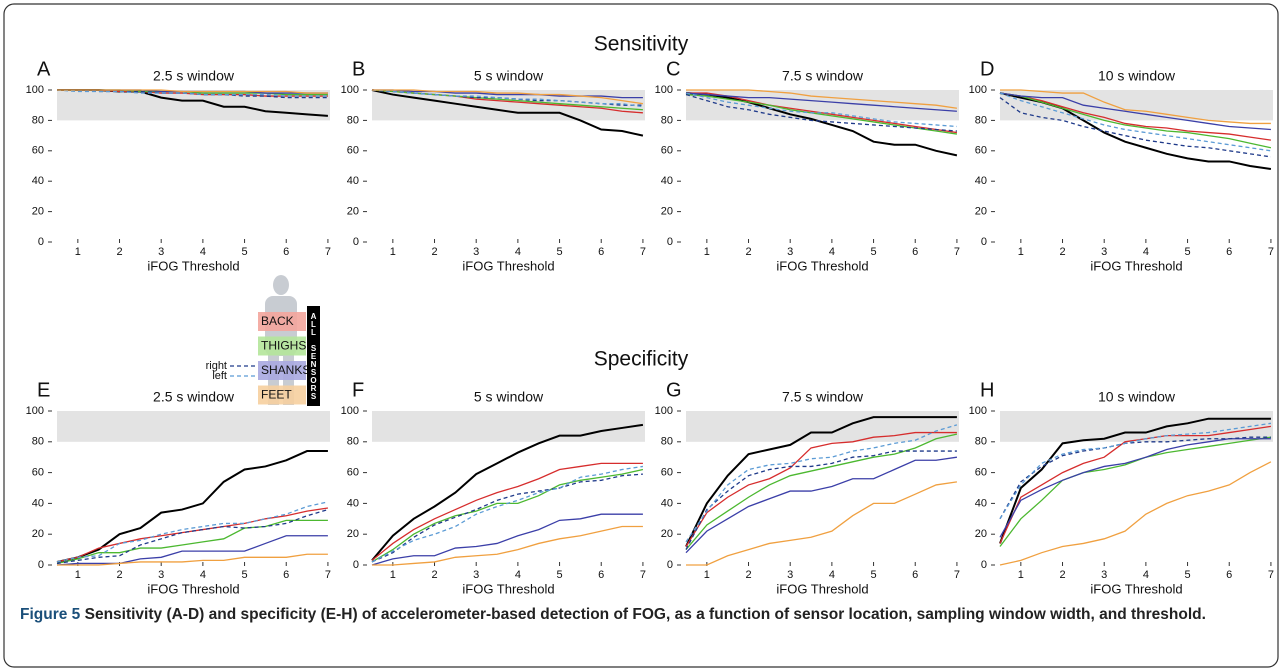 The height and width of the screenshot is (671, 1282). I want to click on legend-label: THIGHS, so click(283, 346).